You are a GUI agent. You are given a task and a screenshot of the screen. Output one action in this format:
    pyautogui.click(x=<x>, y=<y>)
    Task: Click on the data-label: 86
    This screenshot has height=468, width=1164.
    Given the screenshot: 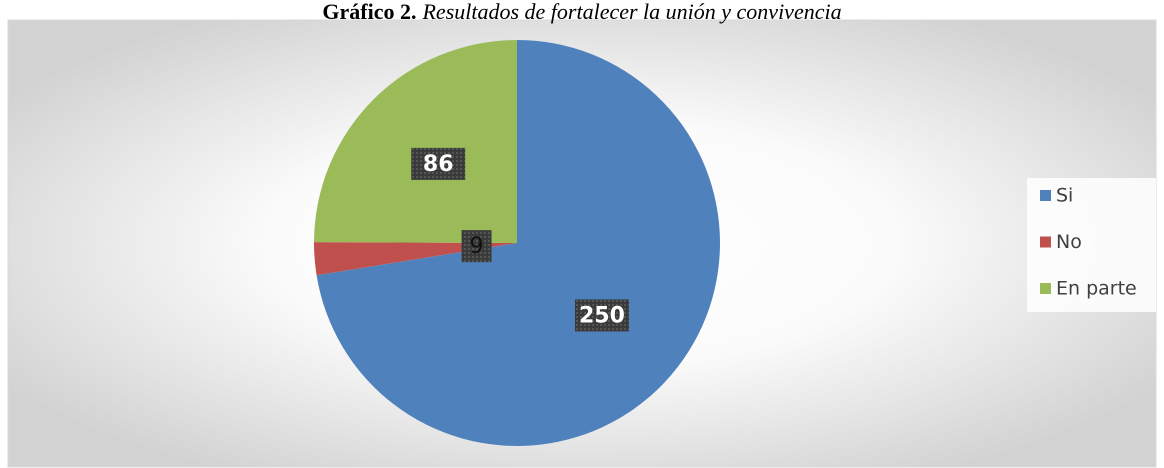 What is the action you would take?
    pyautogui.click(x=438, y=164)
    